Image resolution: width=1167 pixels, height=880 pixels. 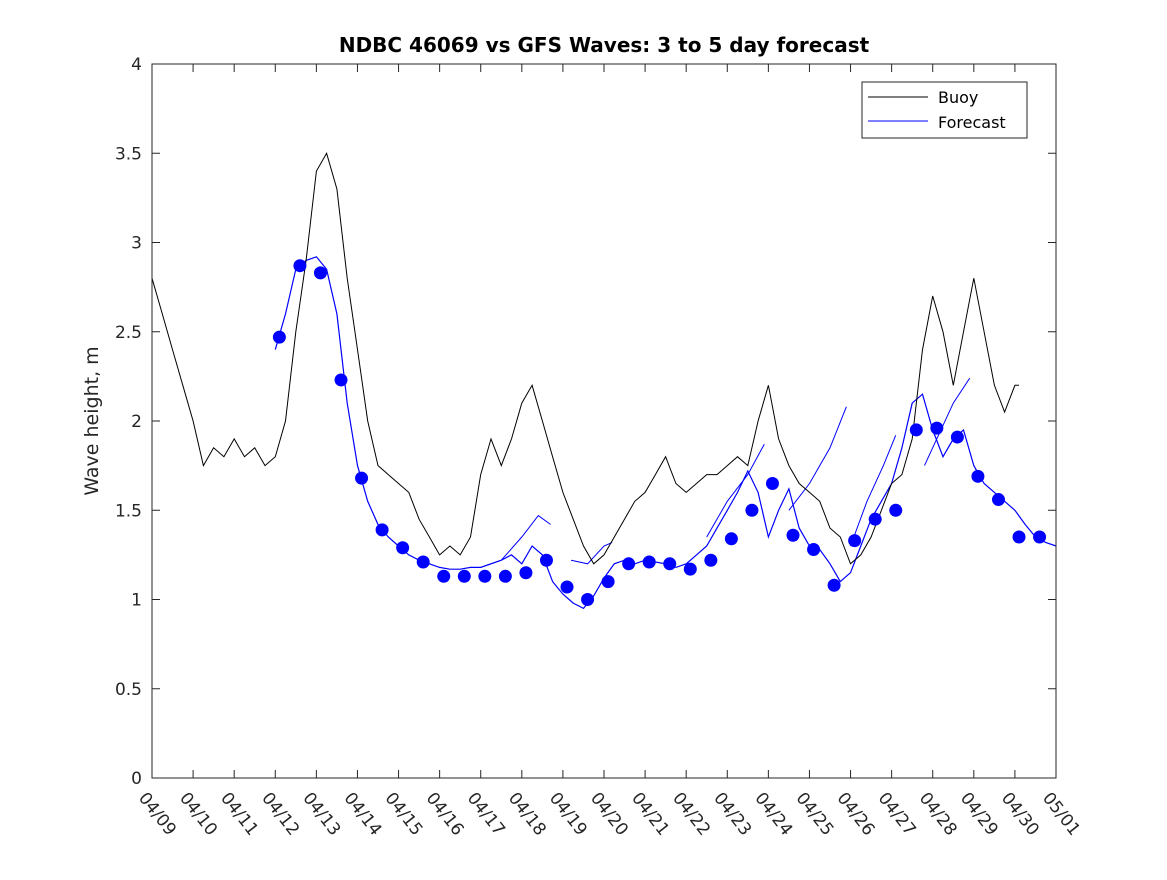 What do you see at coordinates (568, 814) in the screenshot?
I see `x-tick-label: 04/19` at bounding box center [568, 814].